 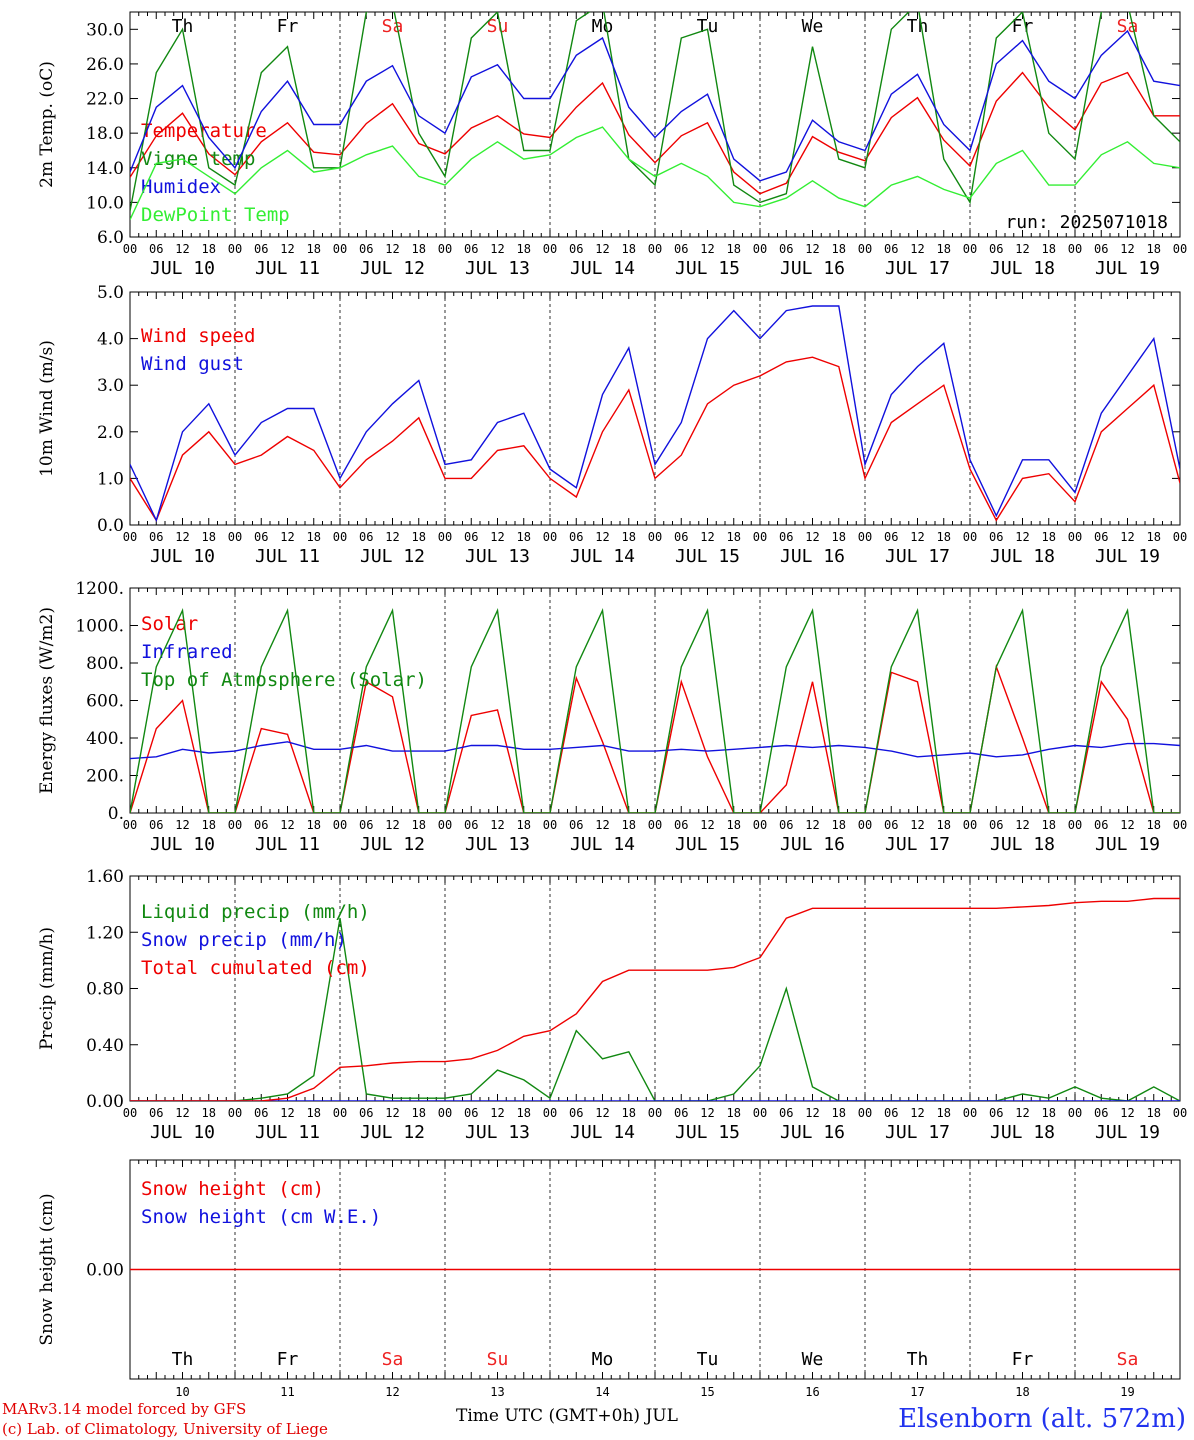 I want to click on x-date-label: JUL 12, so click(x=392, y=1132).